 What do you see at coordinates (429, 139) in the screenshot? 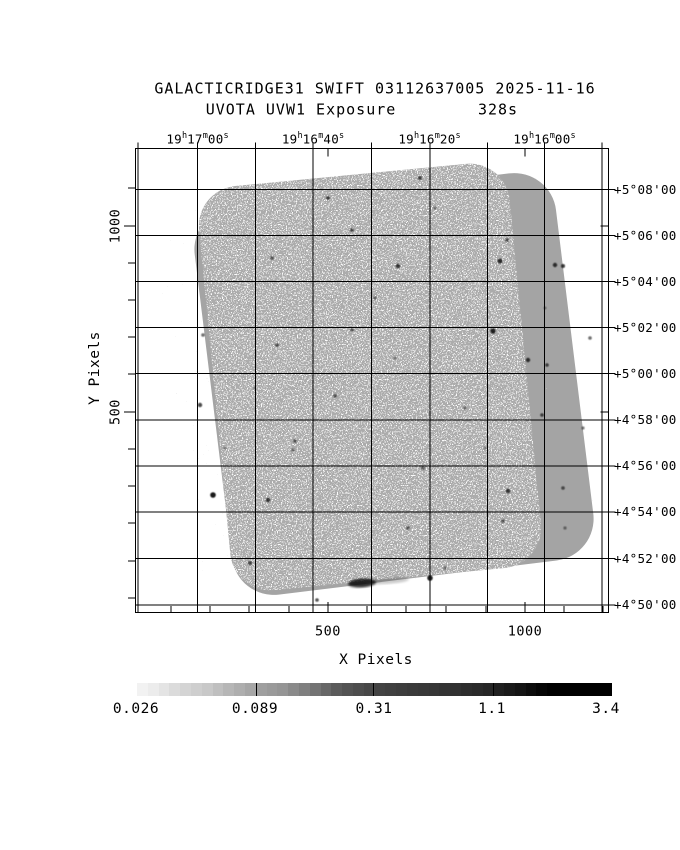
I see `ra-tick-label: 19h16m20s` at bounding box center [429, 139].